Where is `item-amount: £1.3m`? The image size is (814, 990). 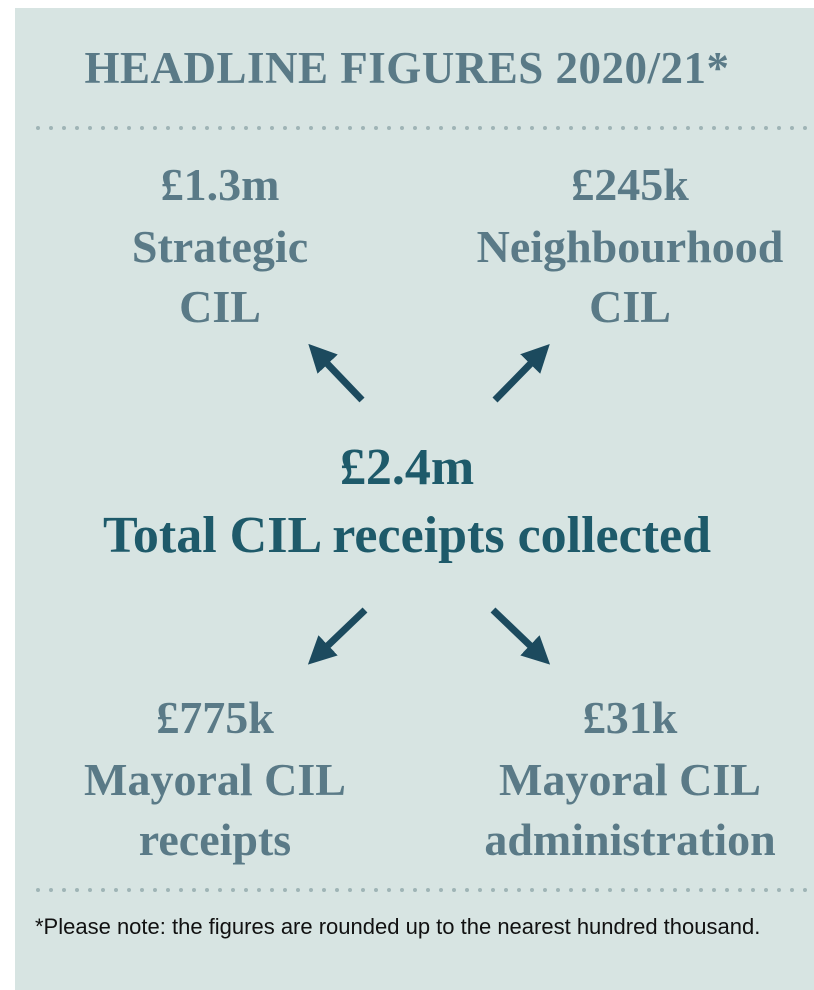 item-amount: £1.3m is located at coordinates (220, 184).